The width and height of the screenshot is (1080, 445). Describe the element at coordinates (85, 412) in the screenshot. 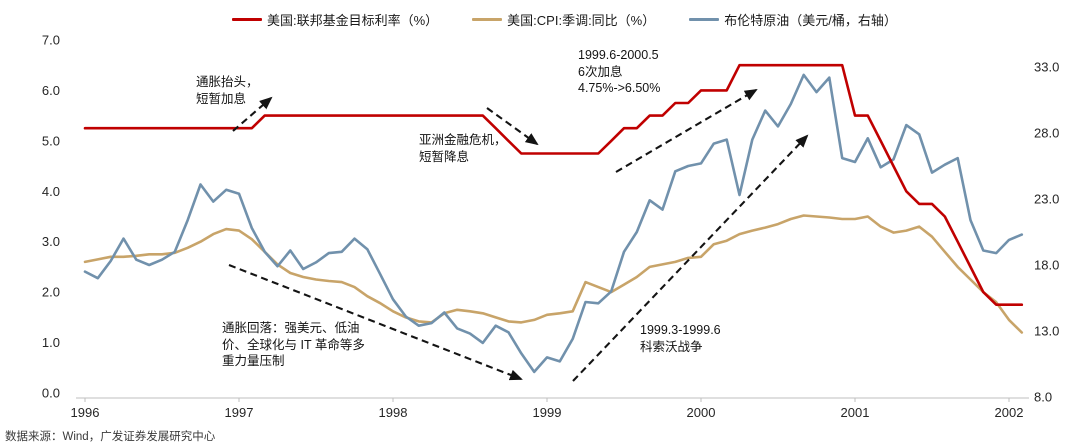

I see `x-axis-tick-label: 1996` at that location.